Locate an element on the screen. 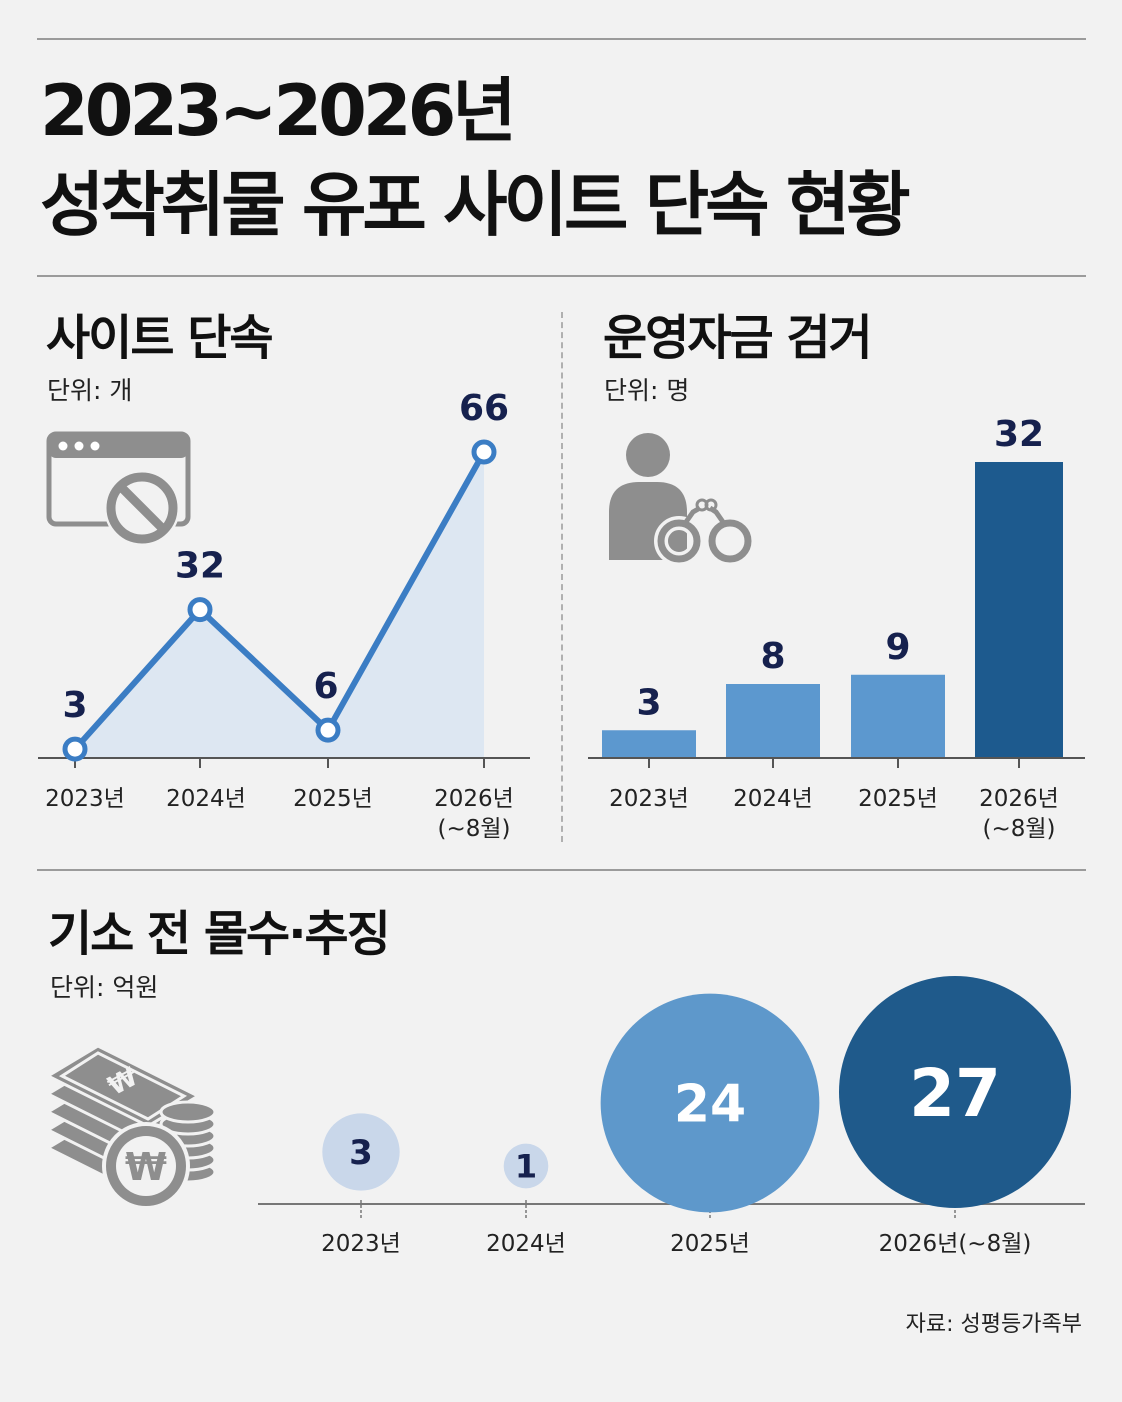 This screenshot has height=1402, width=1122. bubble-value-label: 24 is located at coordinates (710, 1105).